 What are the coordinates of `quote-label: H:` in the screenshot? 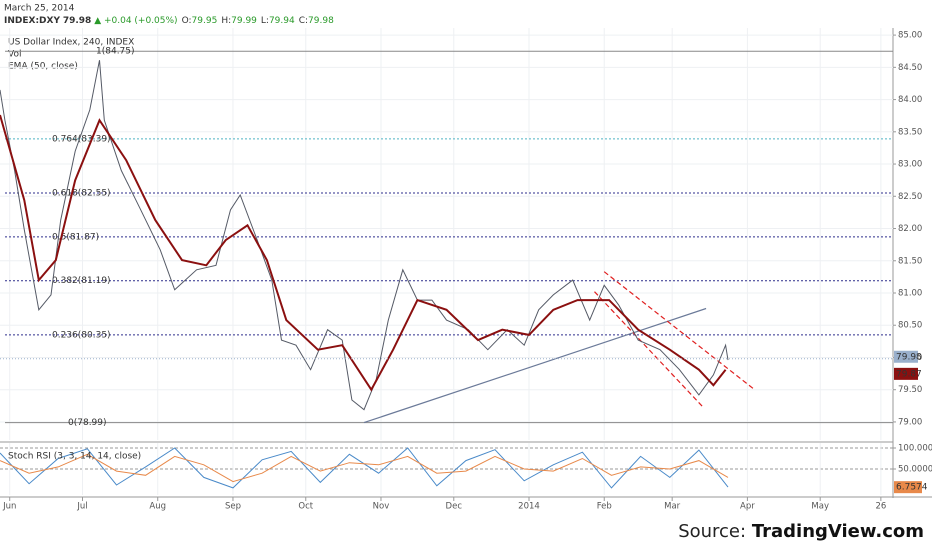 It's located at (226, 21).